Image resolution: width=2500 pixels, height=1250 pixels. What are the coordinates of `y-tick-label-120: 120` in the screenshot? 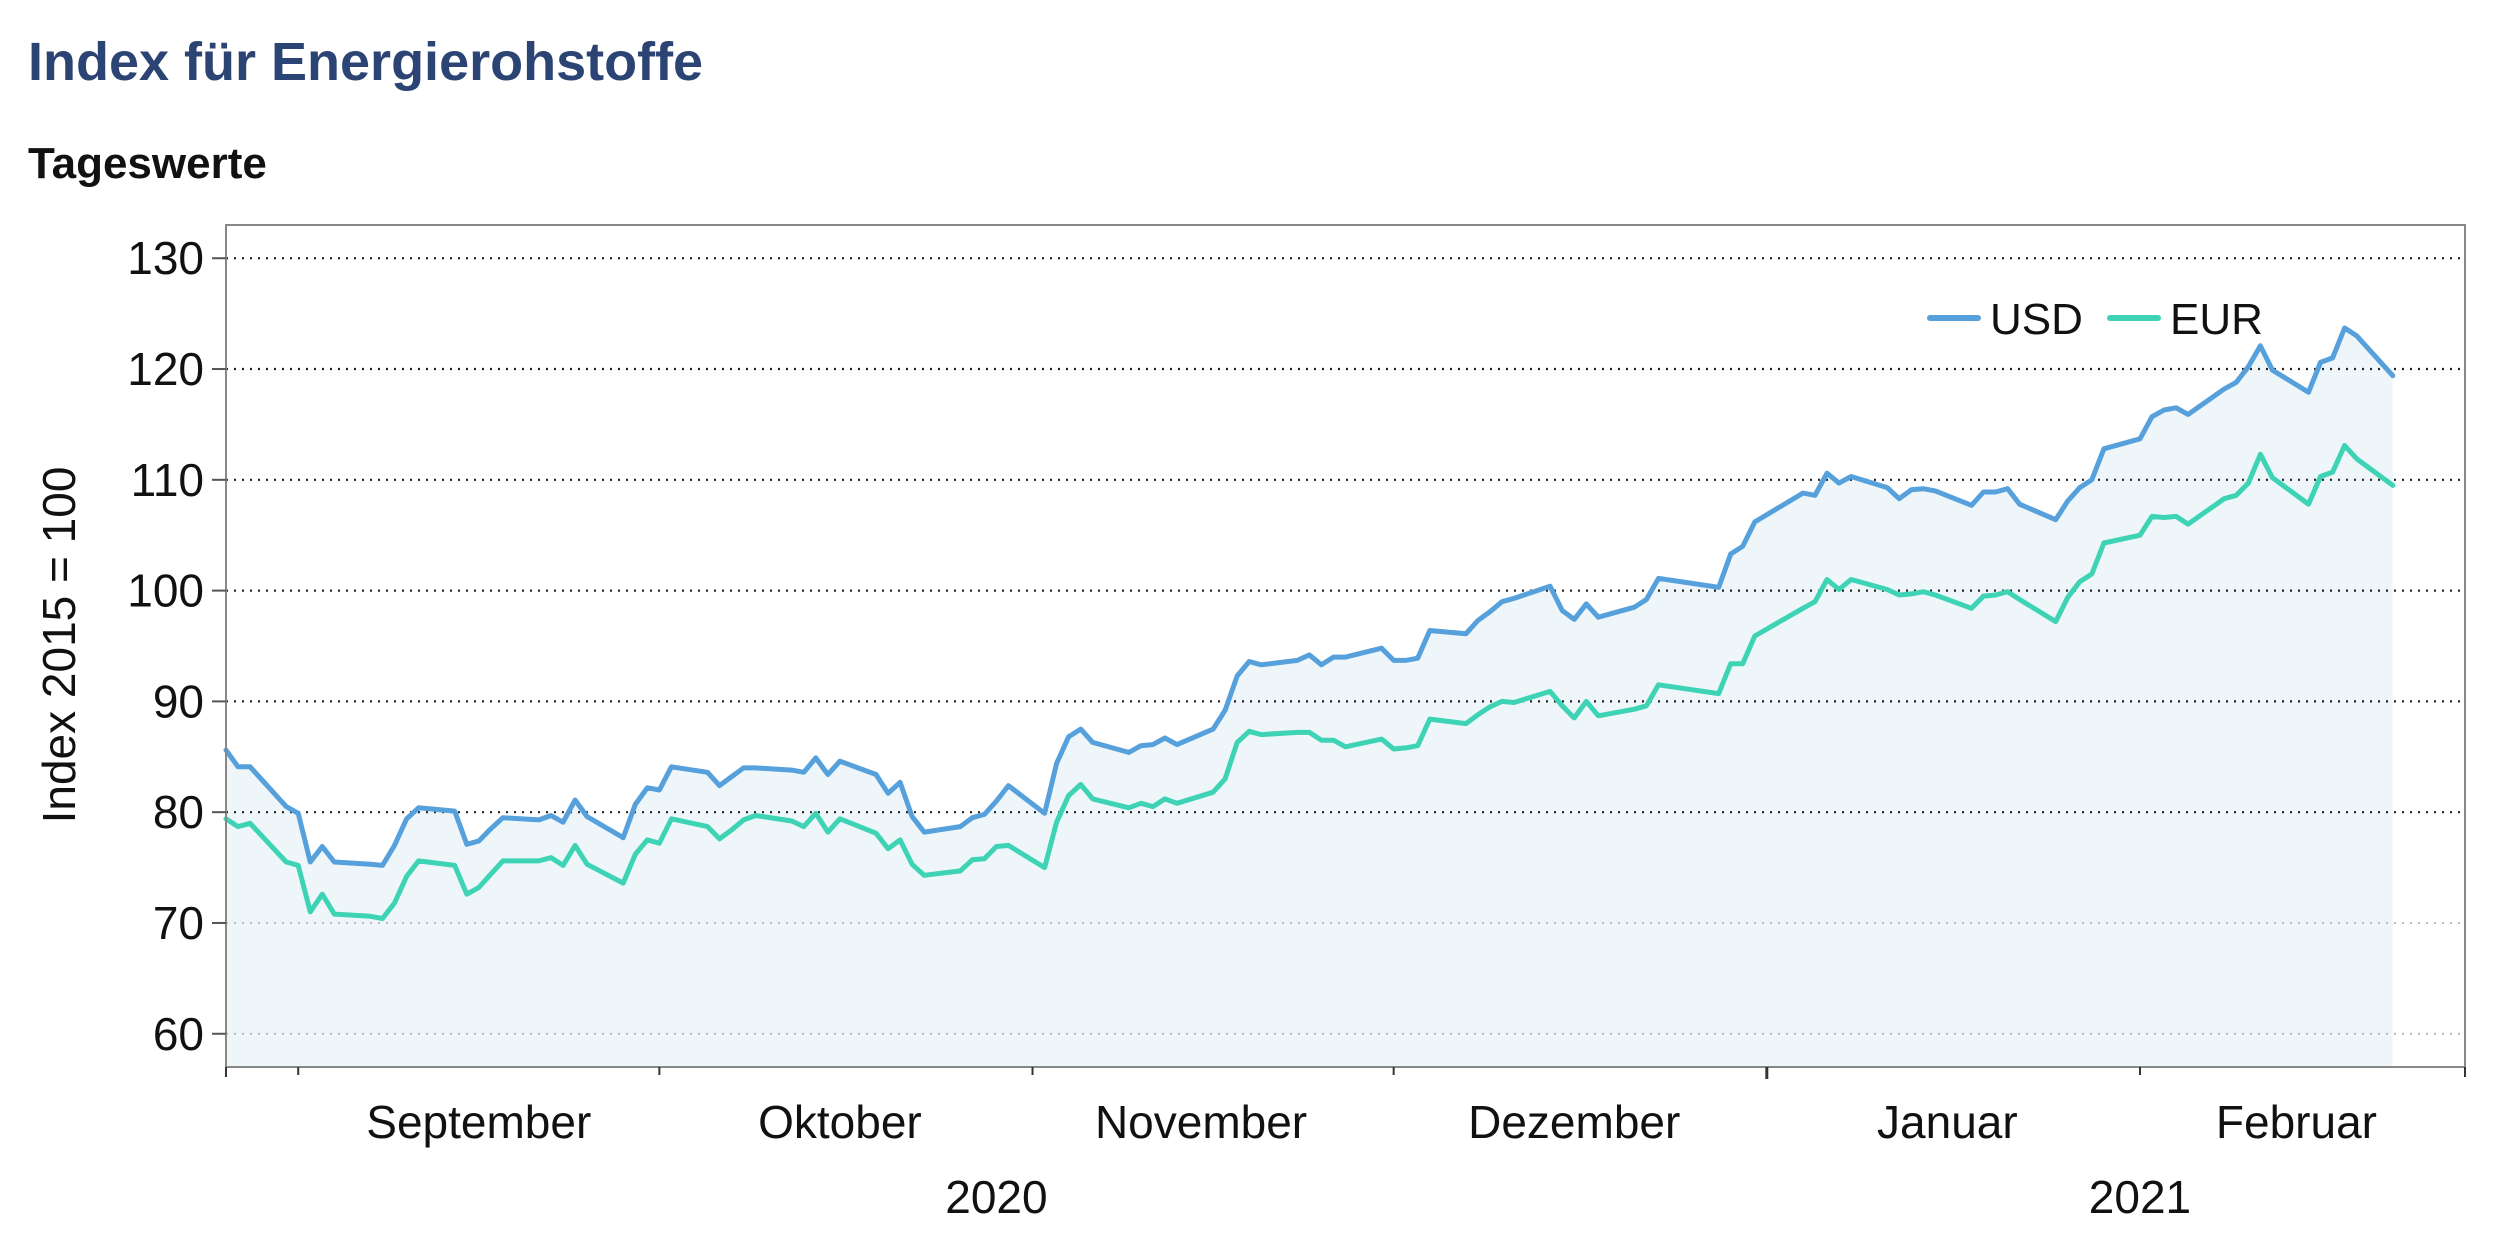 It's located at (165, 369).